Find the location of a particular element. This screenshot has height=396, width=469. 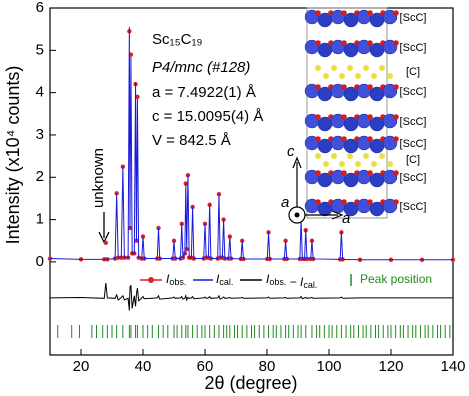

formula: Sc₁₅C₁₉ is located at coordinates (177, 39).